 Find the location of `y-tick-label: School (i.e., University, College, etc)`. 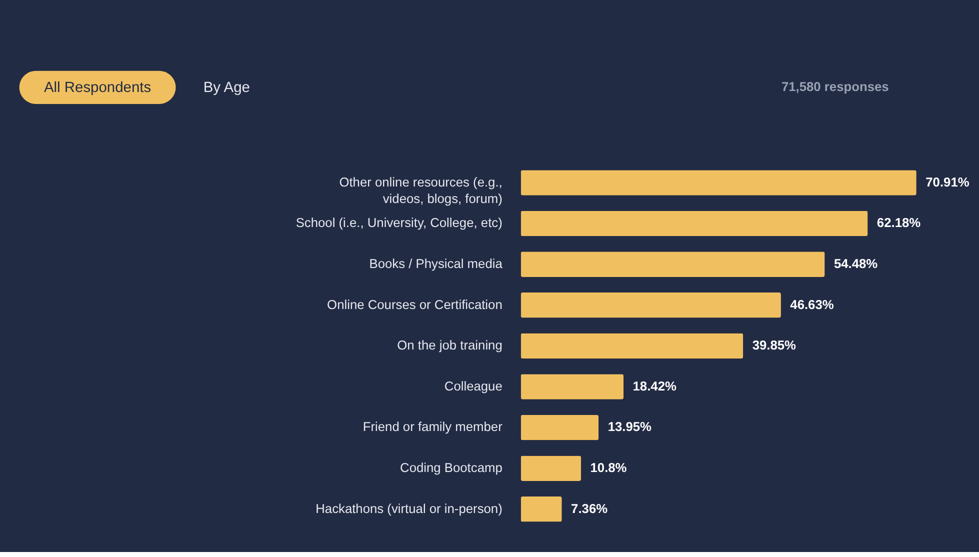

y-tick-label: School (i.e., University, College, etc) is located at coordinates (399, 222).